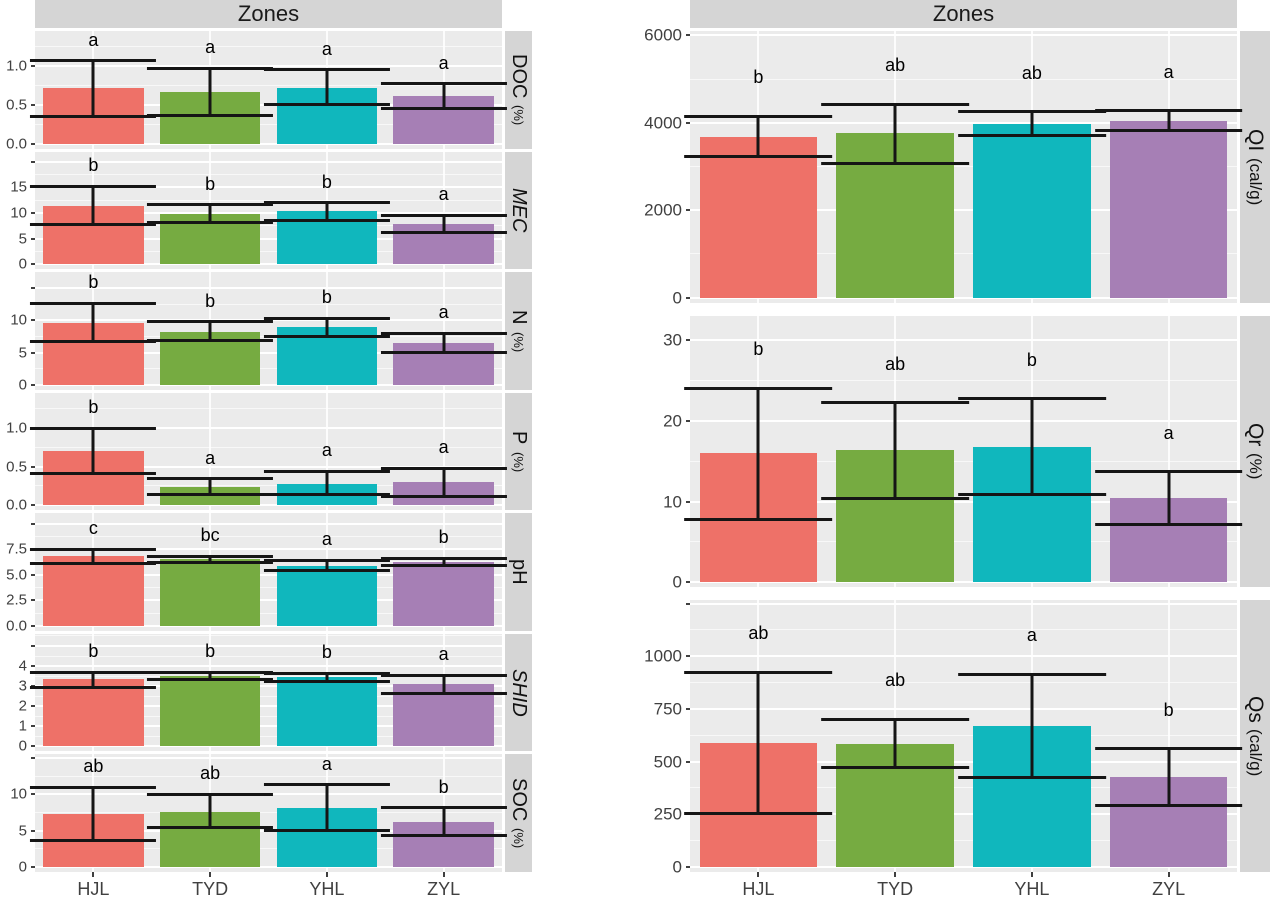 This screenshot has height=906, width=1270. What do you see at coordinates (16, 600) in the screenshot?
I see `y-tick-label: 2.5` at bounding box center [16, 600].